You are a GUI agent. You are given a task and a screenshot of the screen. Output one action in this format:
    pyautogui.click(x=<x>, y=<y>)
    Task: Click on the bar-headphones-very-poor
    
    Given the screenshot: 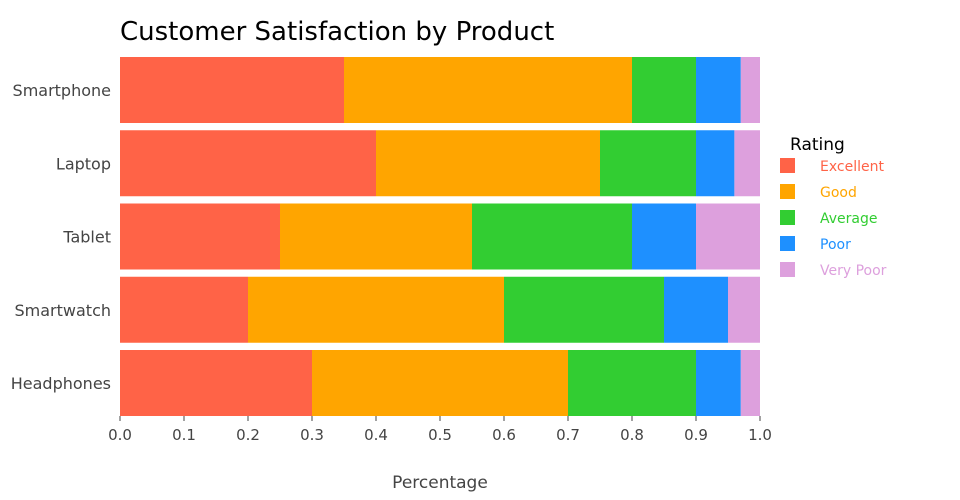 What is the action you would take?
    pyautogui.click(x=750, y=383)
    